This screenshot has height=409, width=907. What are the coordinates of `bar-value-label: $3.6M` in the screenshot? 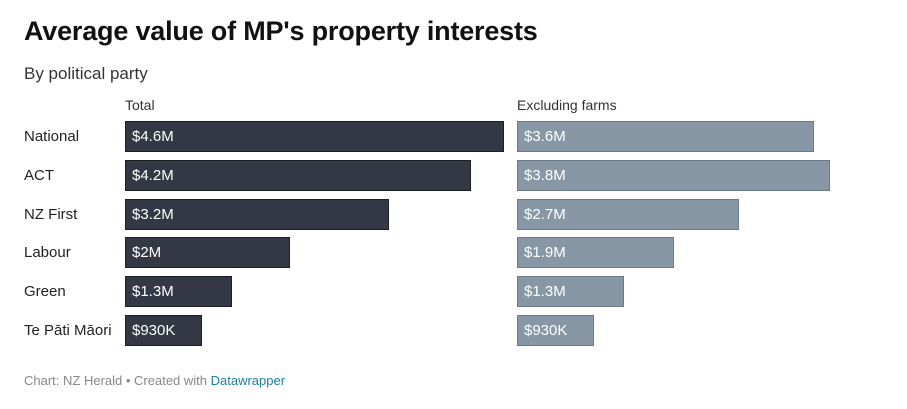 It's located at (545, 136).